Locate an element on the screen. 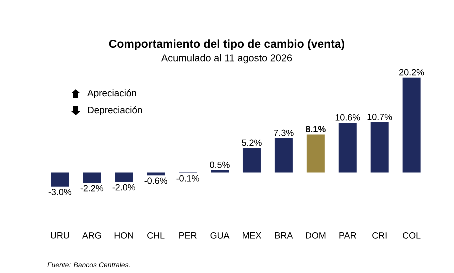 The image size is (454, 273). x-tick-label: MEX is located at coordinates (252, 235).